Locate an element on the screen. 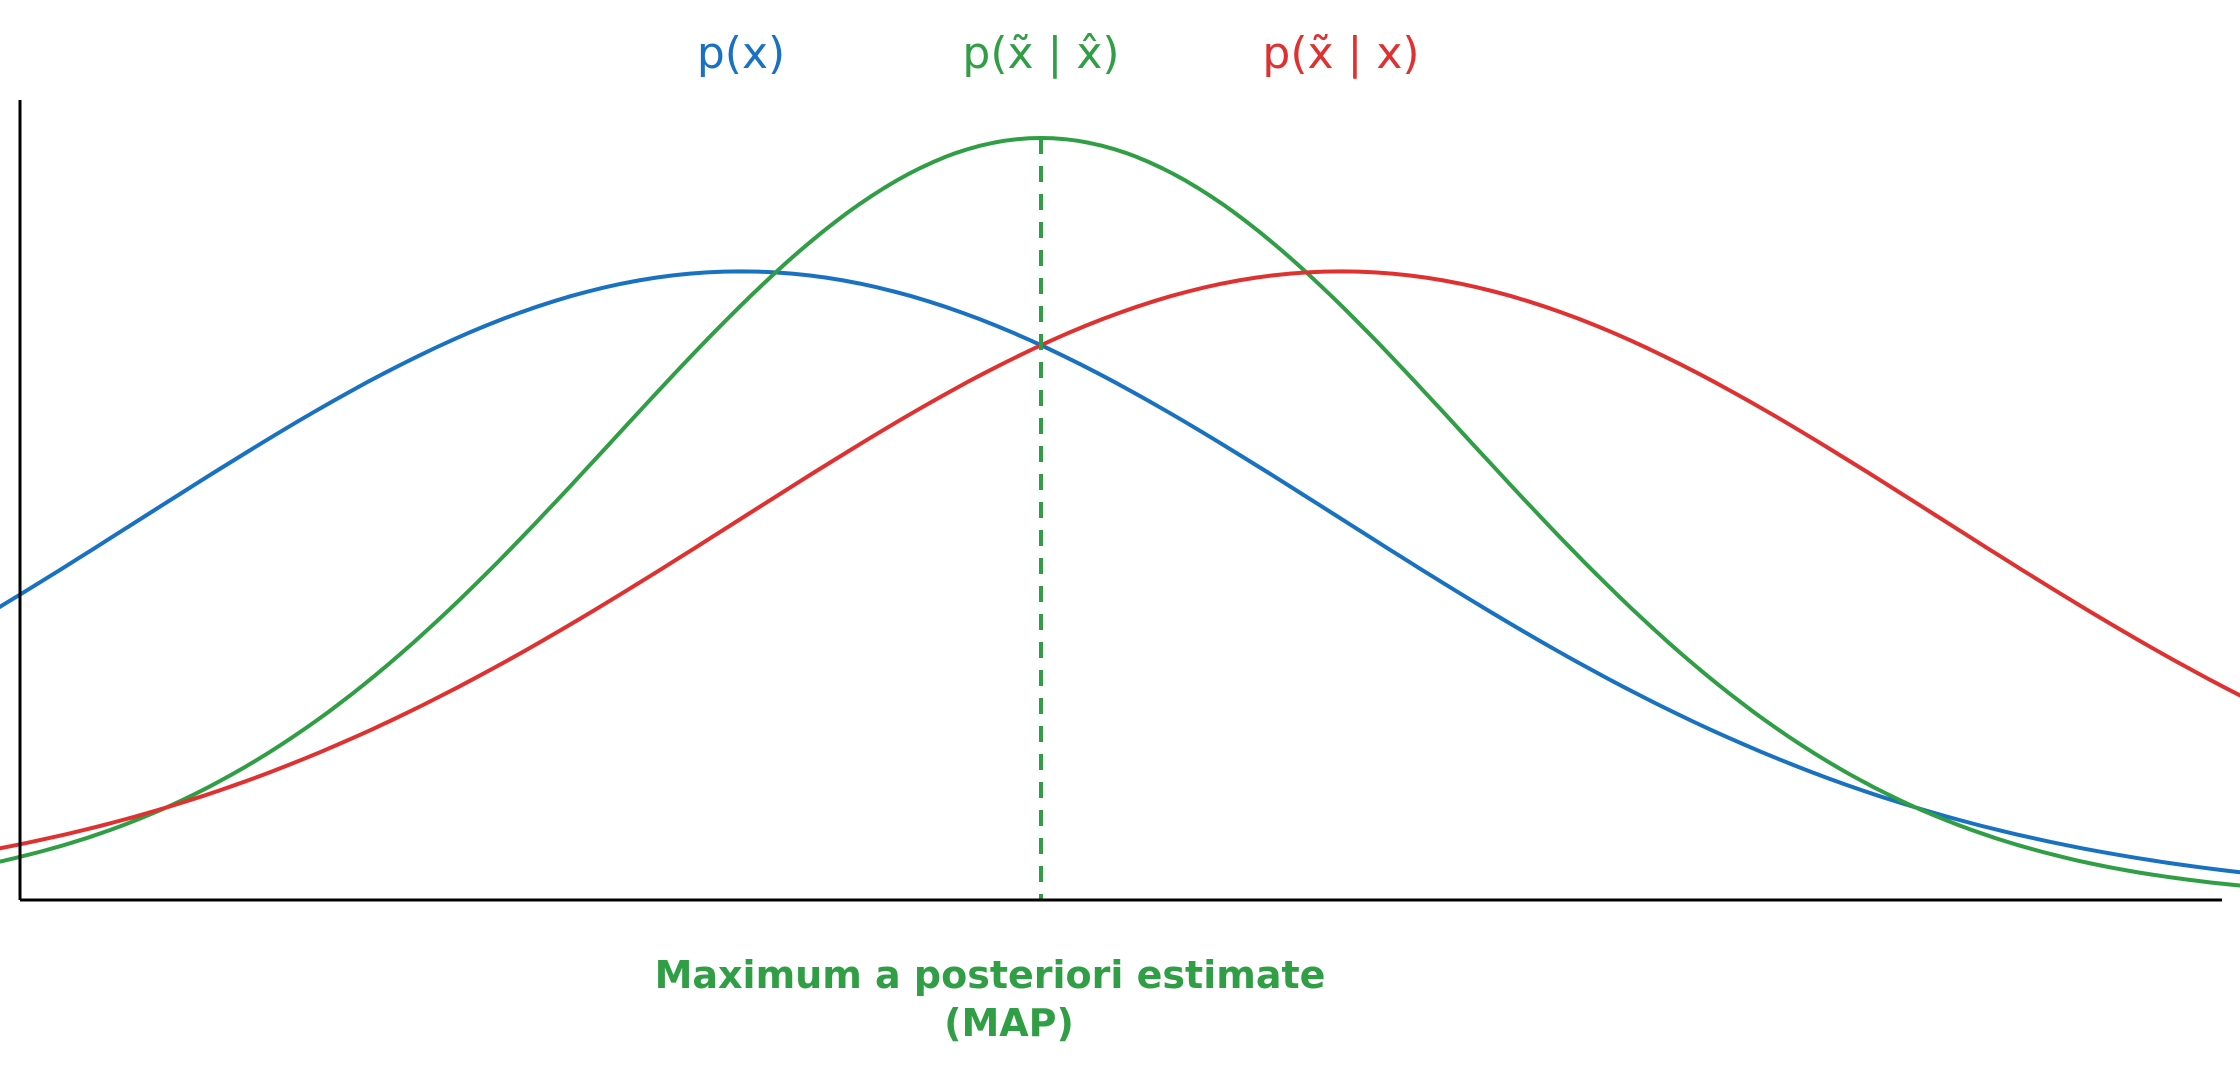 The image size is (2240, 1068). map-annotation-line1: Maximum a posteriori estimate is located at coordinates (990, 975).